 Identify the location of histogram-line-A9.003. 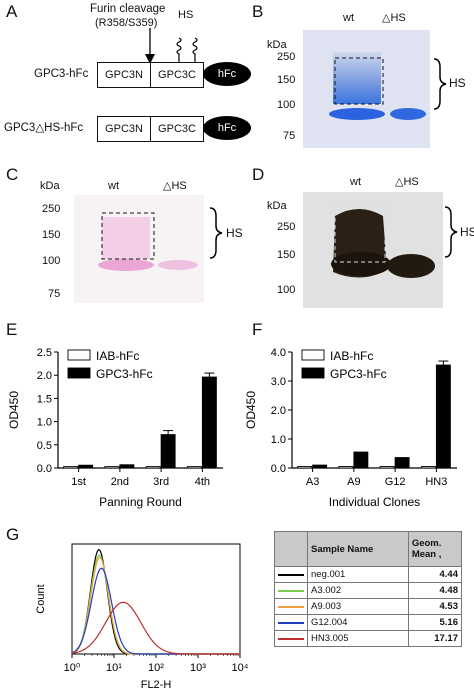
(155, 605).